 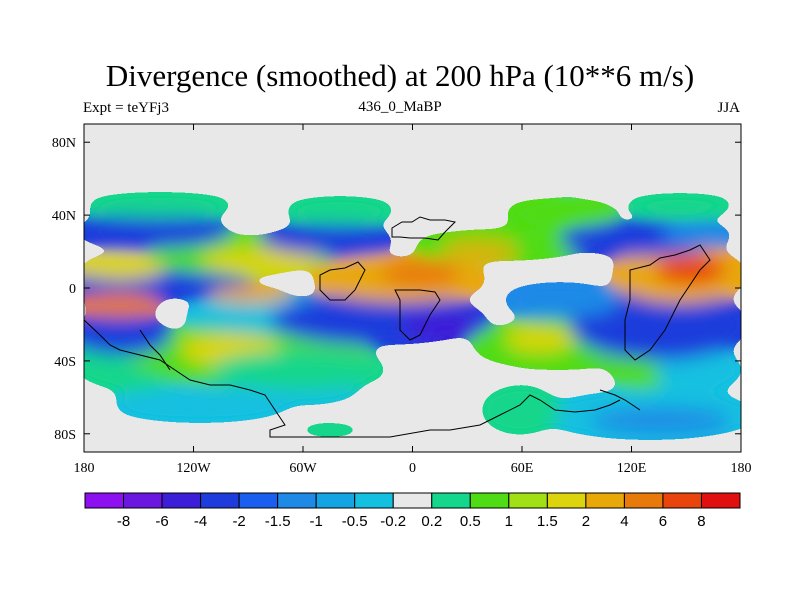 I want to click on colorbar-label: 2, so click(x=586, y=521).